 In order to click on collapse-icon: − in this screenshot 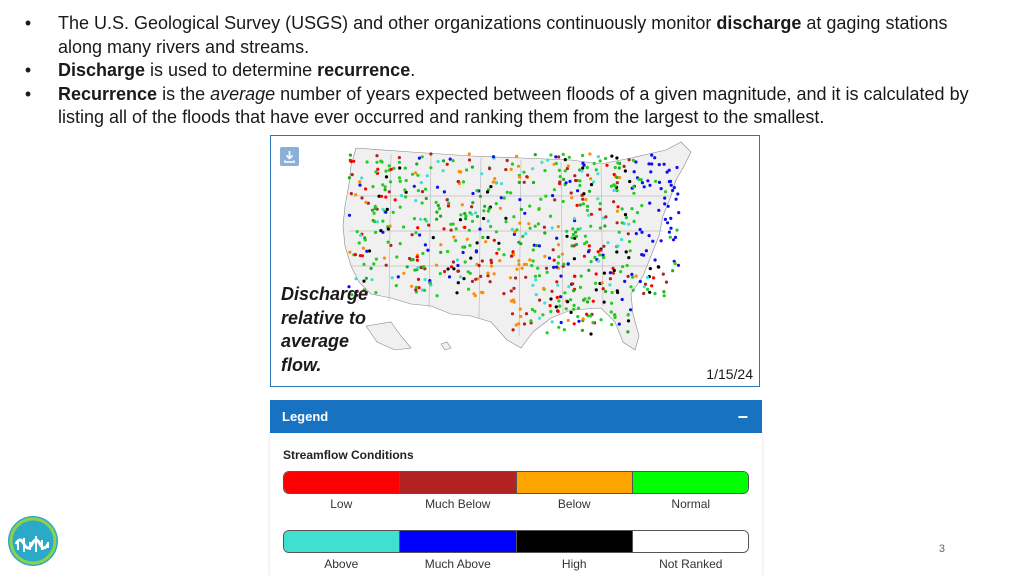, I will do `click(742, 416)`.